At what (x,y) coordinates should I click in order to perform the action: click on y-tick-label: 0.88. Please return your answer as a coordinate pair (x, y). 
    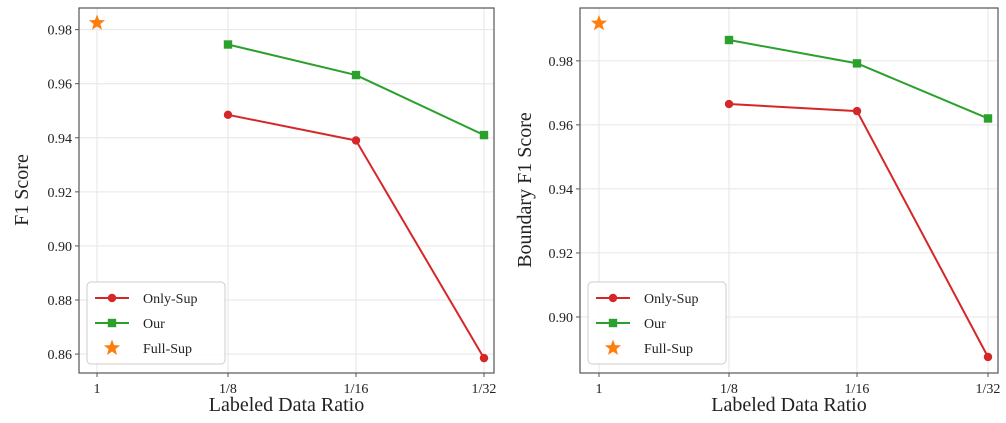
    Looking at the image, I should click on (60, 301).